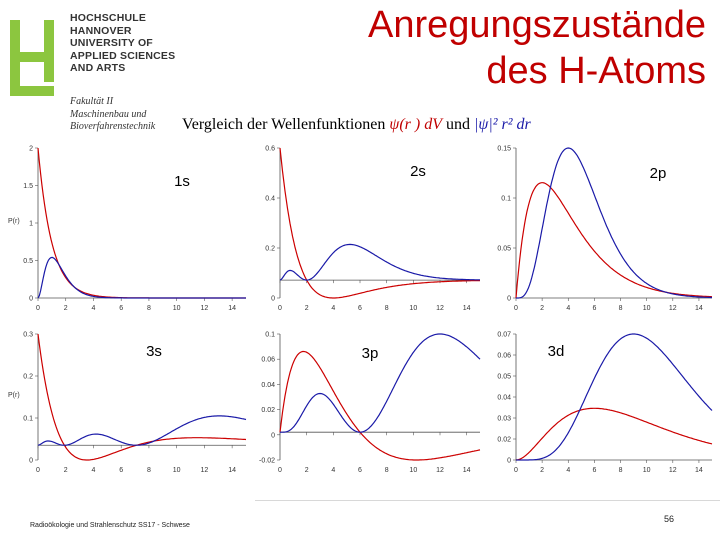  What do you see at coordinates (370, 353) in the screenshot?
I see `orbital-label: 3p` at bounding box center [370, 353].